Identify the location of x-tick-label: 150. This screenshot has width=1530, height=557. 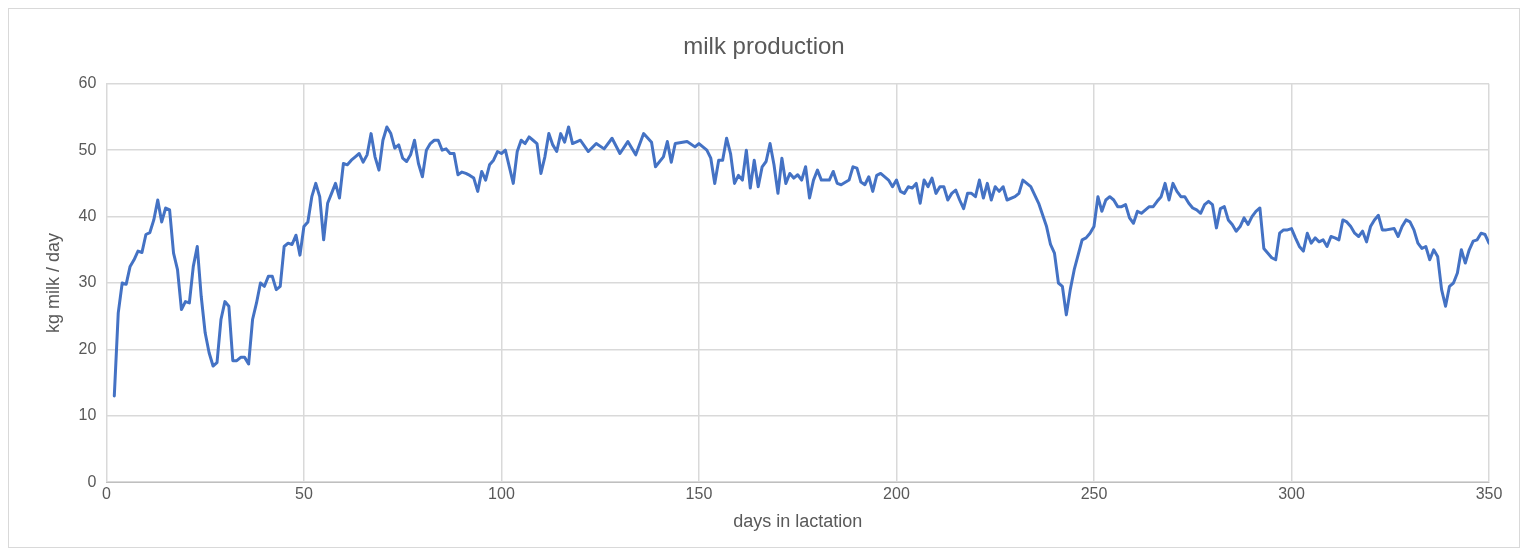
(699, 494).